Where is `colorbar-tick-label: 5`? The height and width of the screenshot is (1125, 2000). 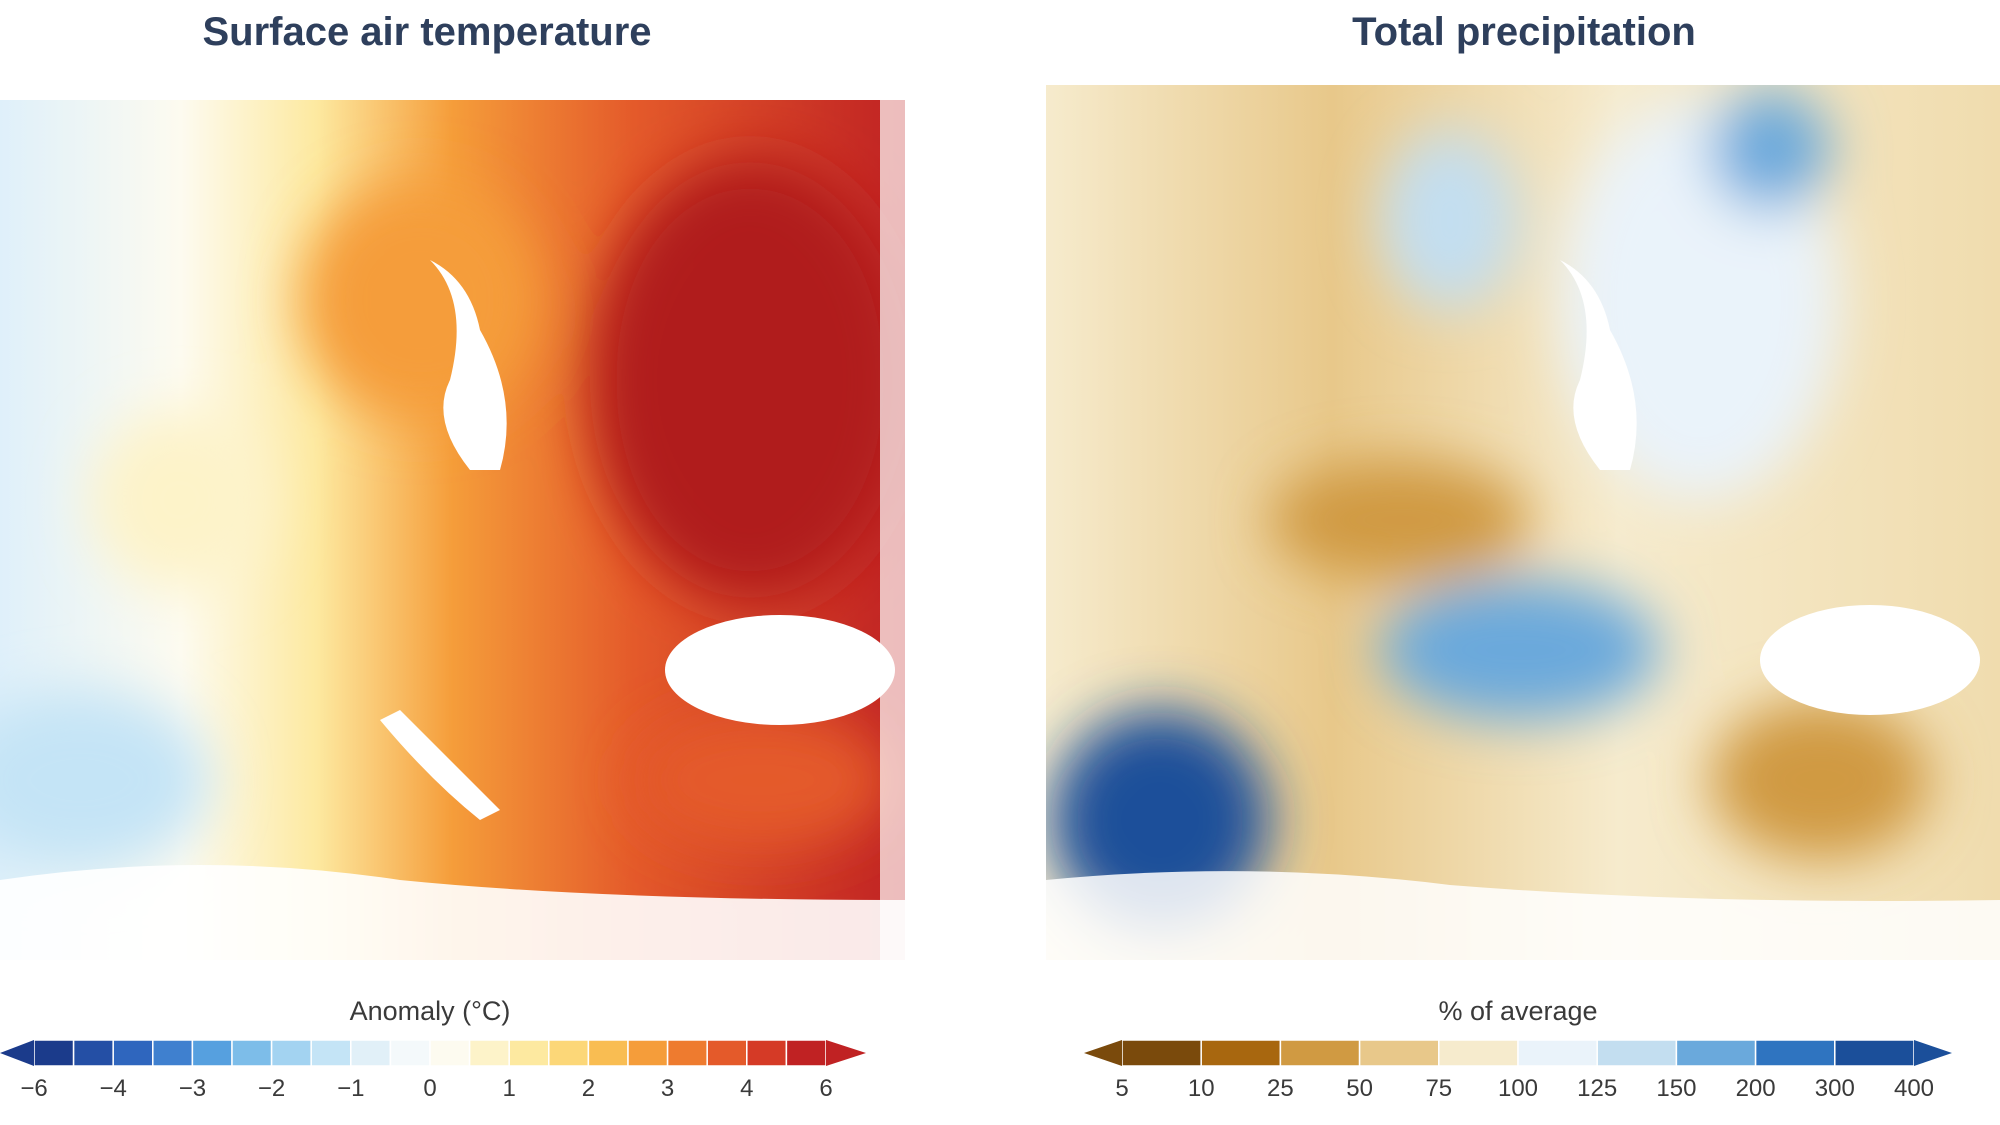
colorbar-tick-label: 5 is located at coordinates (1121, 1088).